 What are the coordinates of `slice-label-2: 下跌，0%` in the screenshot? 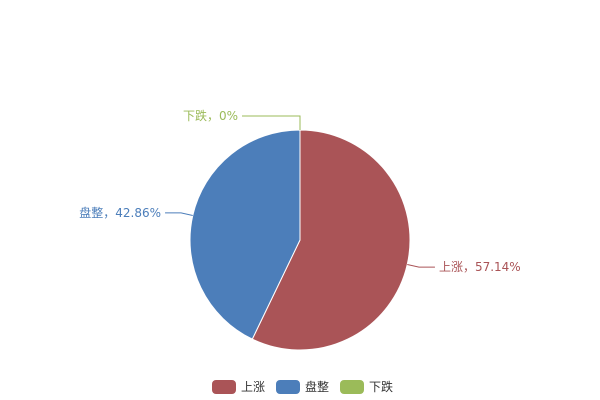 It's located at (210, 115).